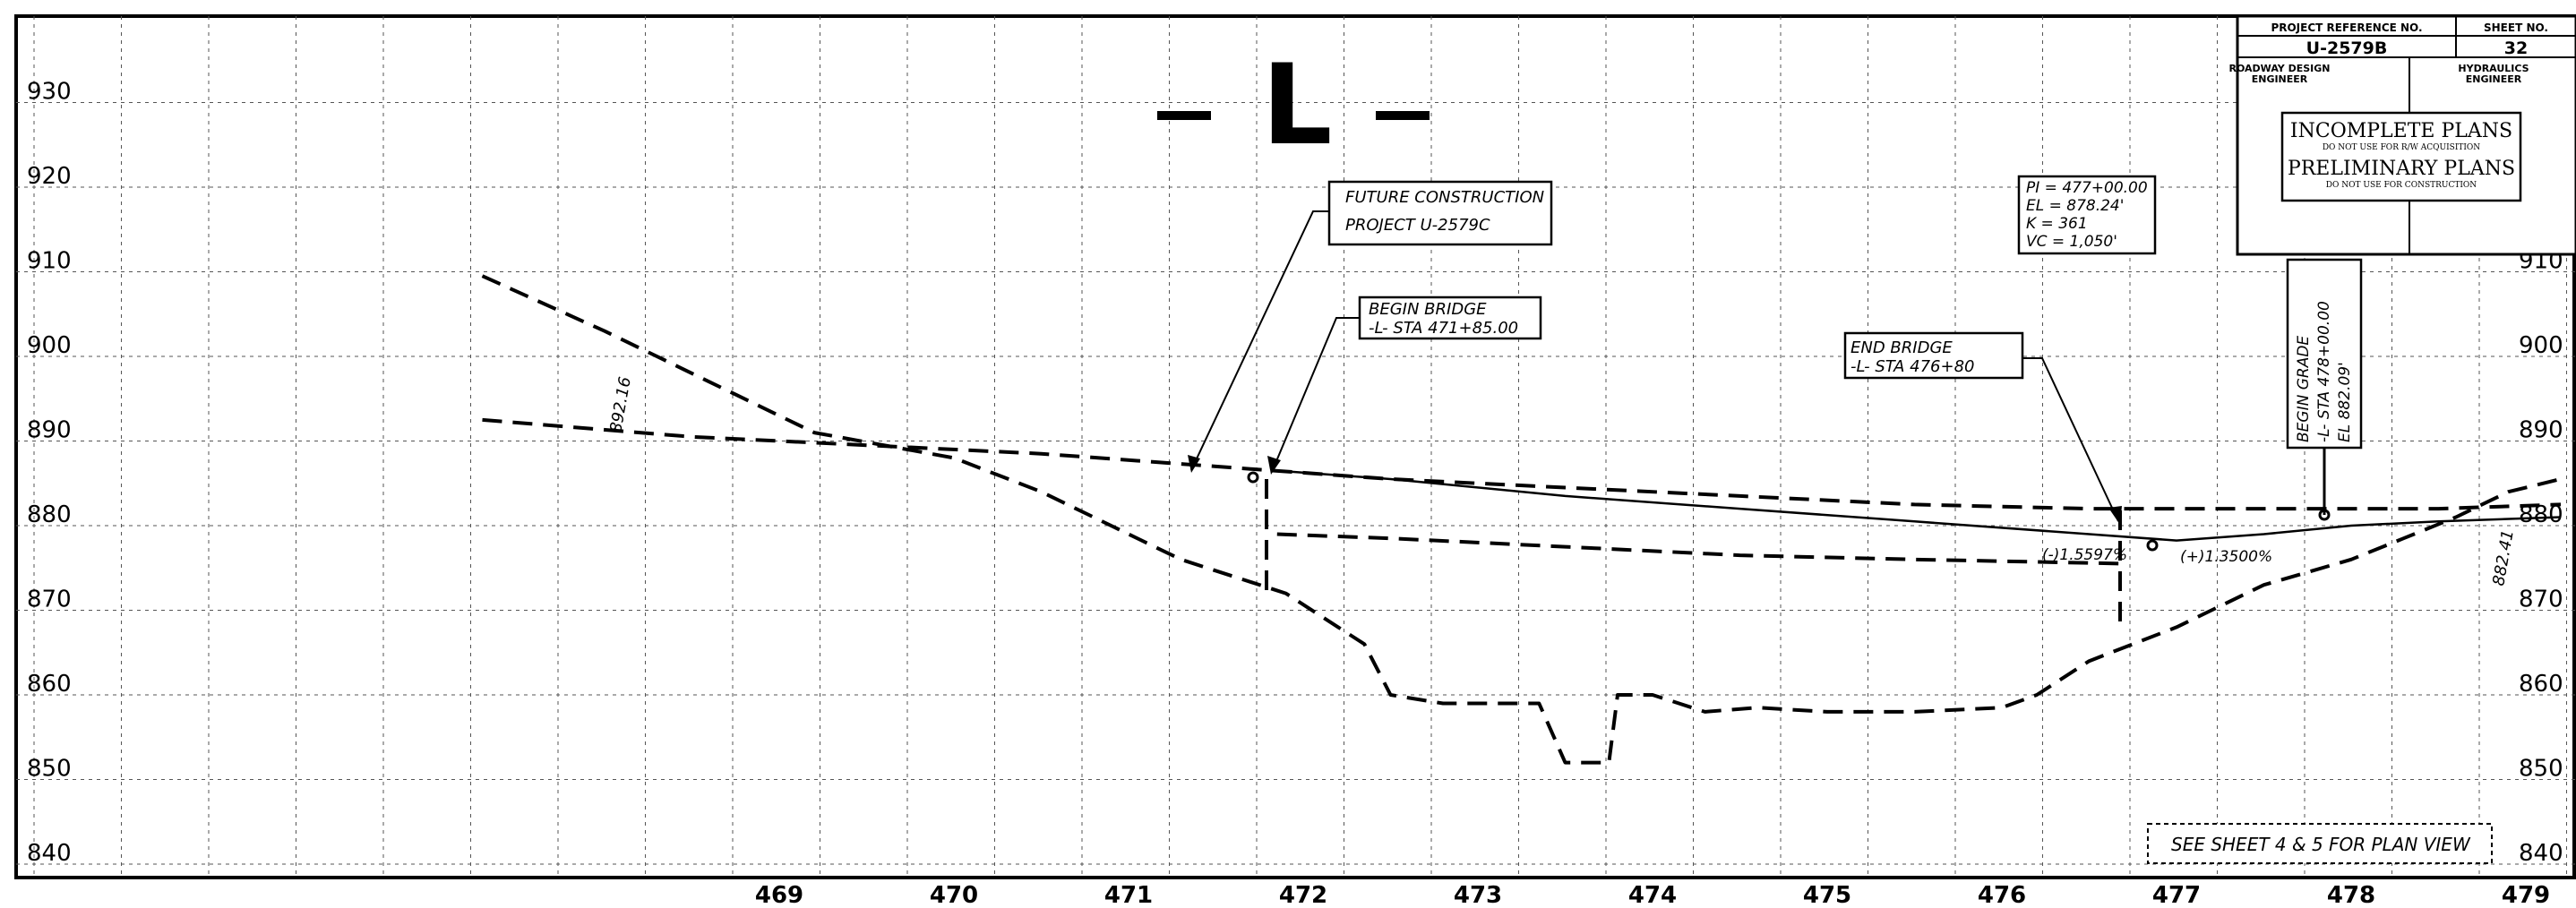  Describe the element at coordinates (2401, 185) in the screenshot. I see `stamp-preliminary-sub: DO NOT USE FOR CONSTRUCTION` at that location.